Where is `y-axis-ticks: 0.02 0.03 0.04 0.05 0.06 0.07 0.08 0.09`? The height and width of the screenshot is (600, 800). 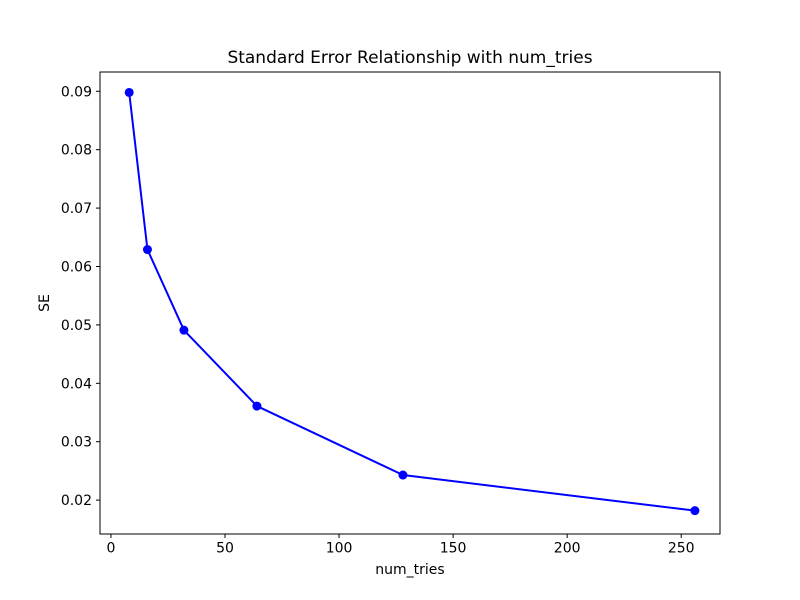 y-axis-ticks: 0.02 0.03 0.04 0.05 0.06 0.07 0.08 0.09 is located at coordinates (80, 296).